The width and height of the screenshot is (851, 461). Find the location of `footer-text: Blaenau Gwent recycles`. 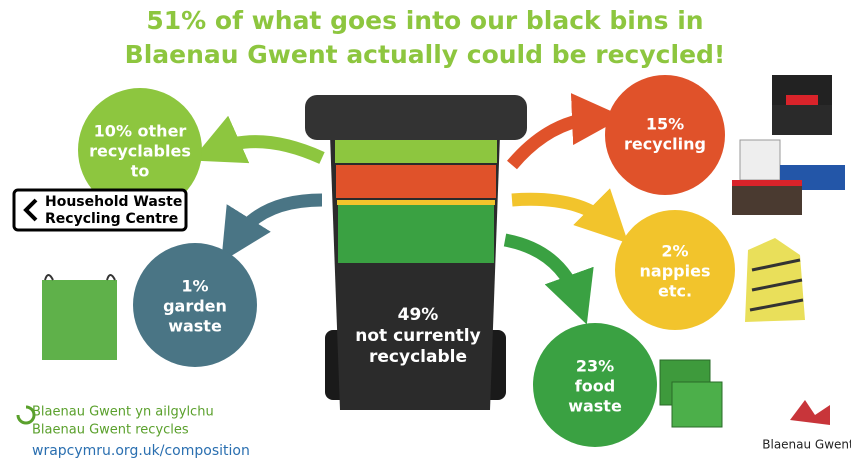

footer-text: Blaenau Gwent recycles is located at coordinates (110, 430).